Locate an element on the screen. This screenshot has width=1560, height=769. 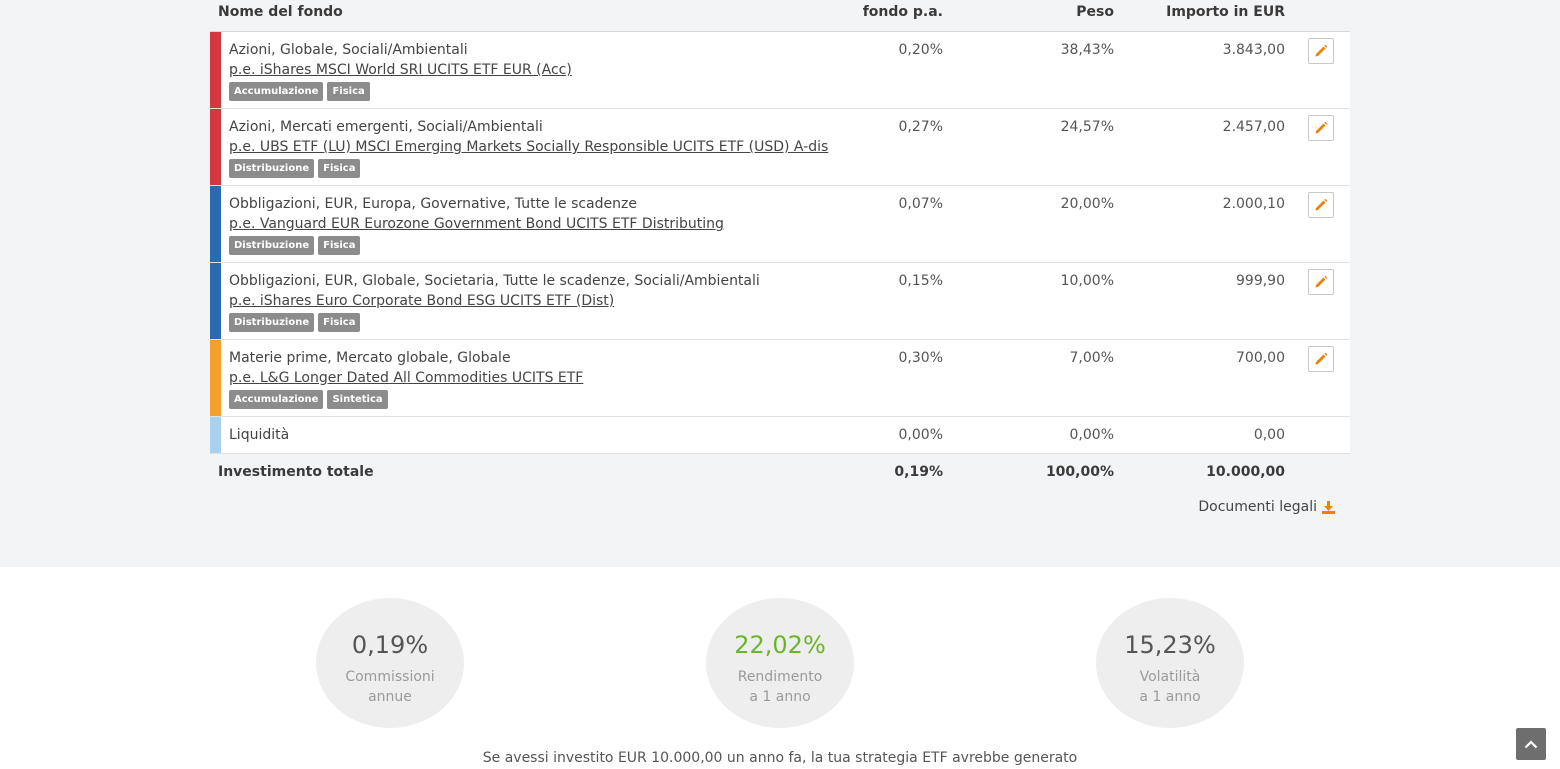
header-fund-name: Nome del fondo is located at coordinates (280, 12).